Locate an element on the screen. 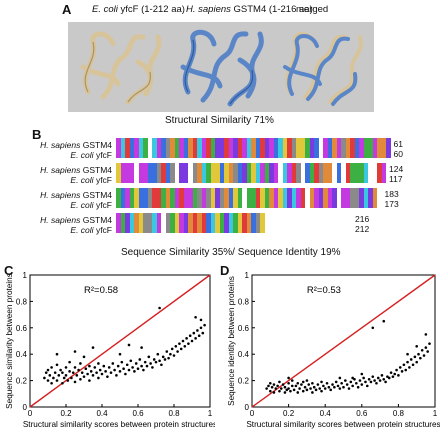  ec-row-label: E. coli yfcF is located at coordinates (72, 230).